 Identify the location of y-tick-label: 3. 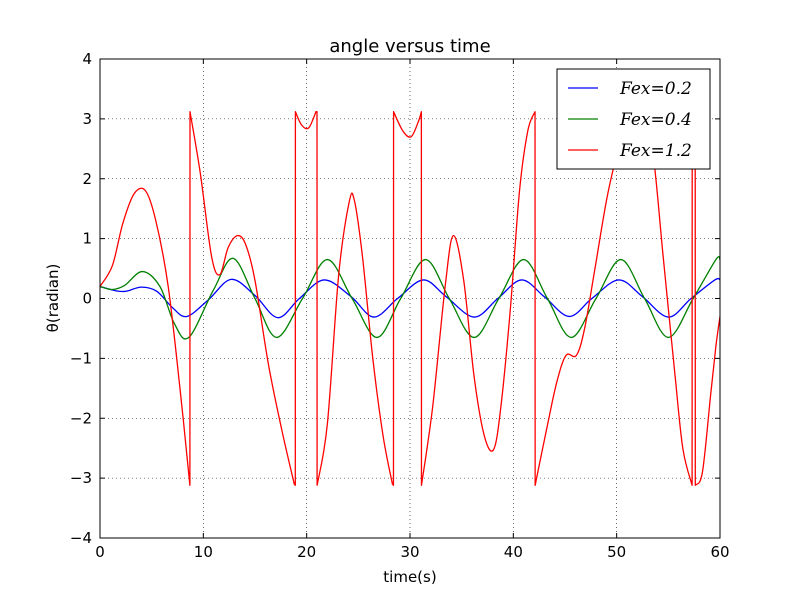
(87, 119).